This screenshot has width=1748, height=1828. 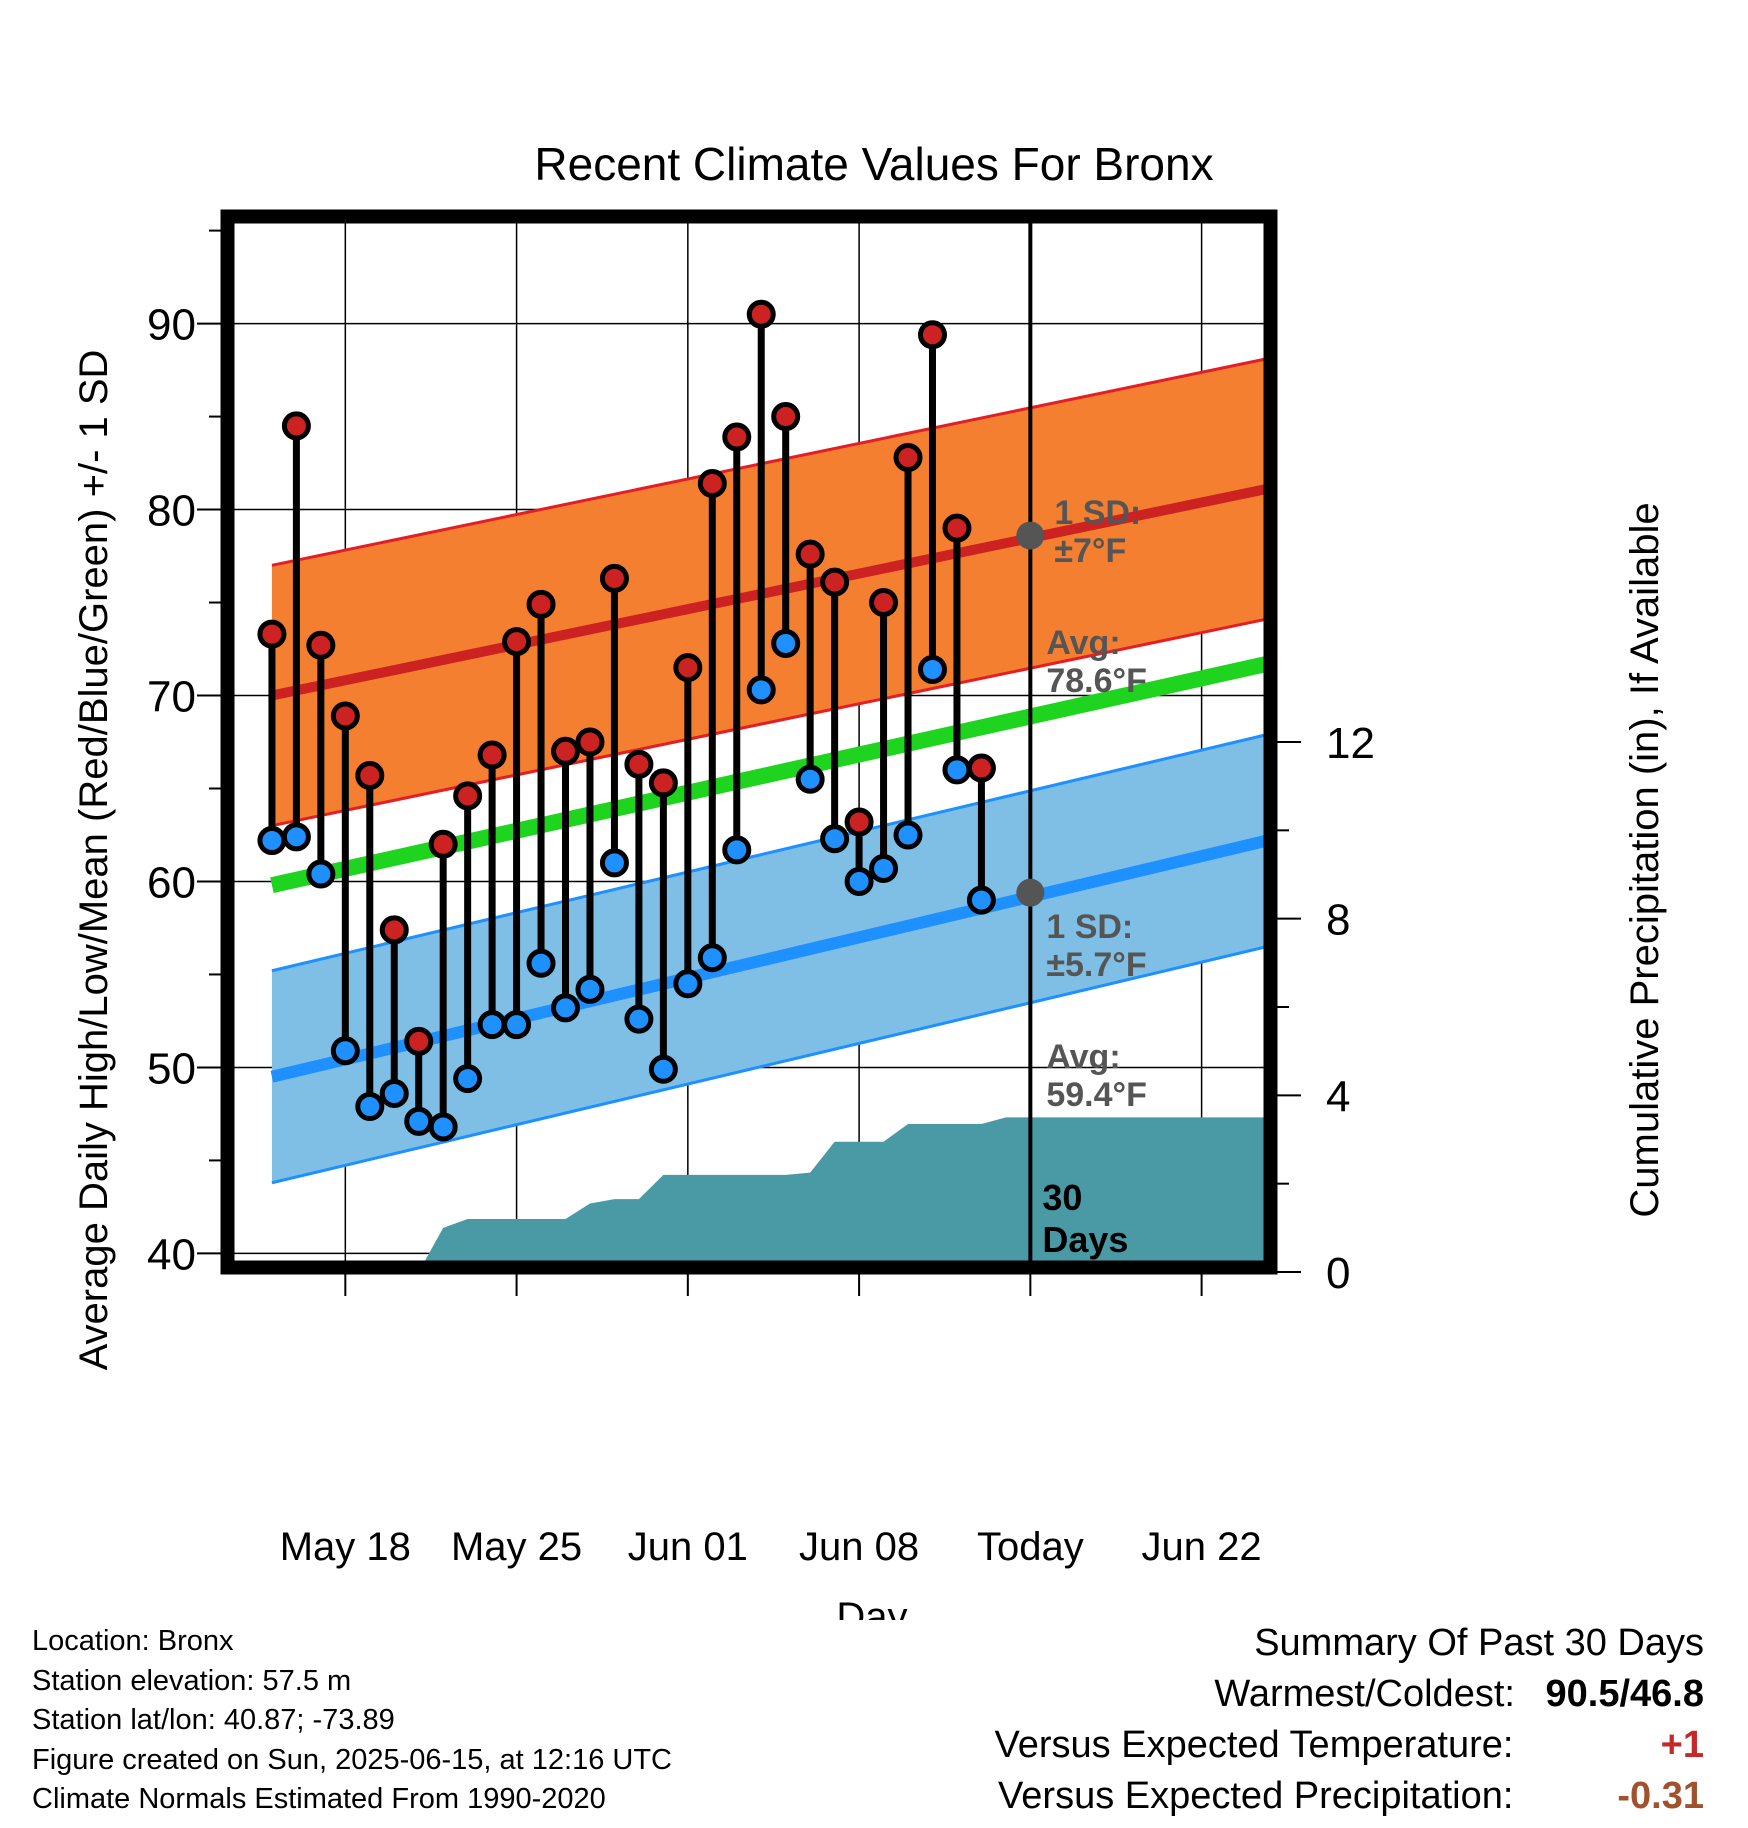 What do you see at coordinates (1096, 1076) in the screenshot?
I see `low-avg-label: Avg: 59.4°F` at bounding box center [1096, 1076].